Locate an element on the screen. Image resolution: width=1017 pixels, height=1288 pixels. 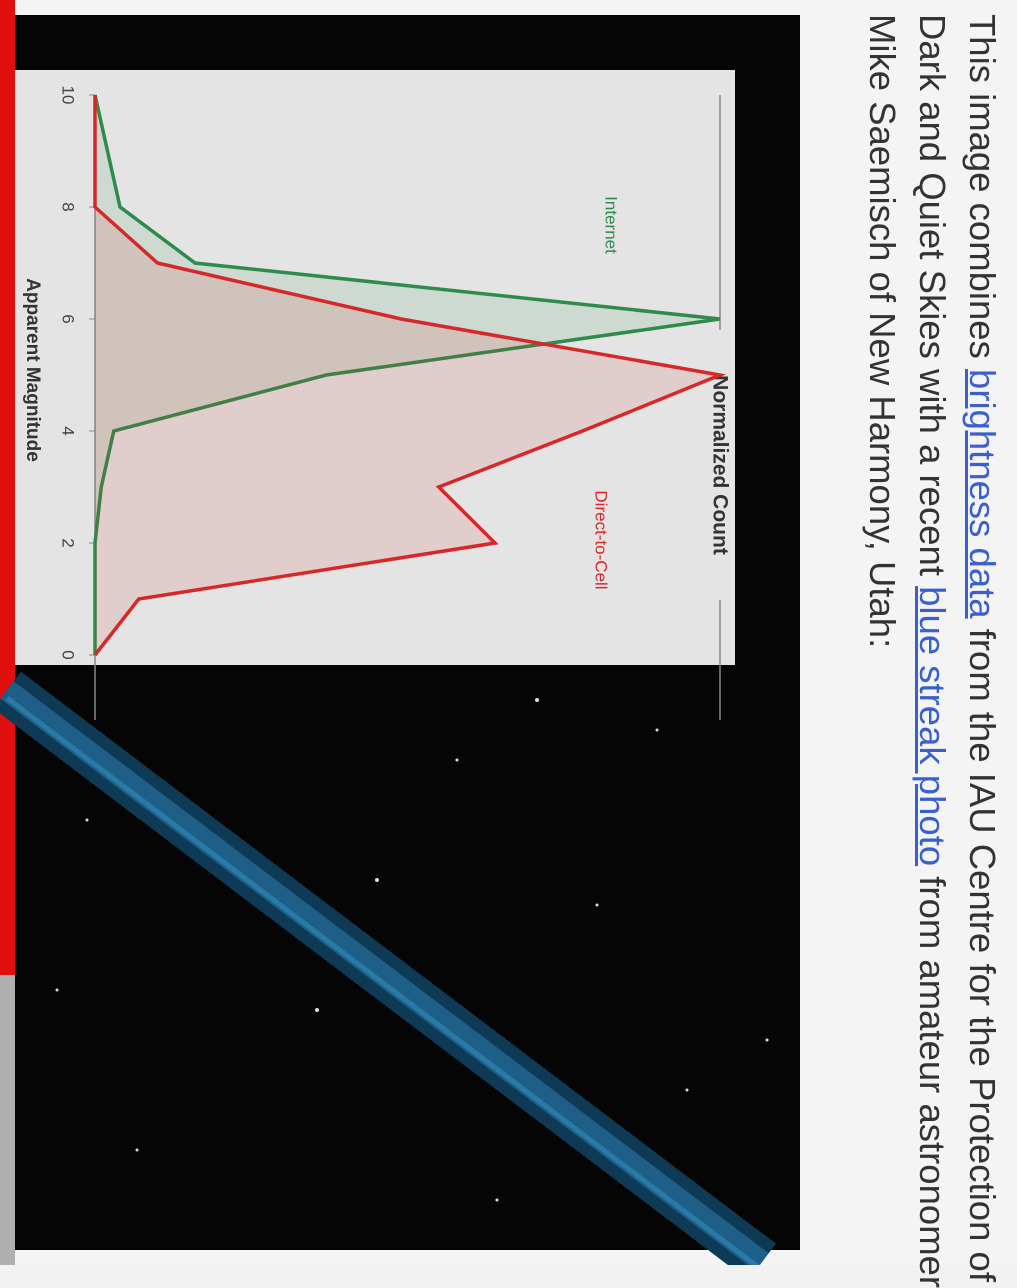
red-bar is located at coordinates (7, 487).